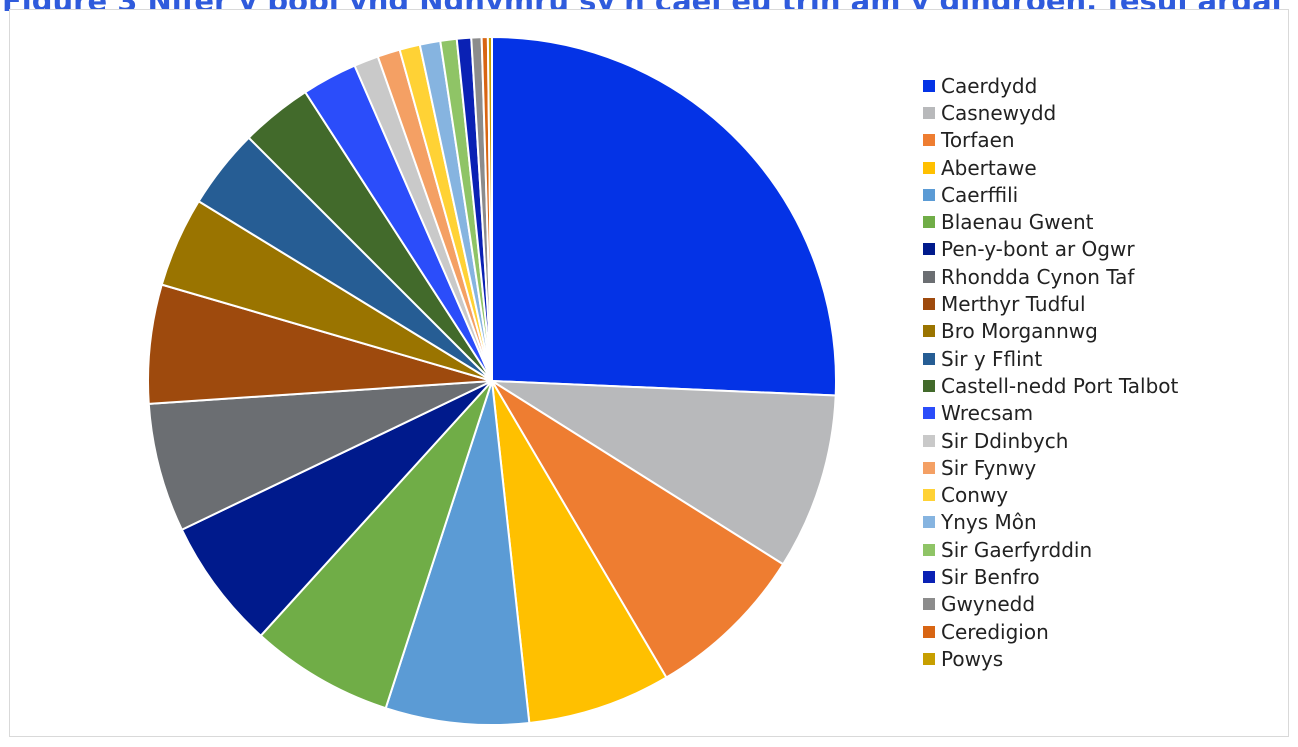 The width and height of the screenshot is (1298, 747). Describe the element at coordinates (1050, 358) in the screenshot. I see `legend-item: Sir y Fflint` at that location.